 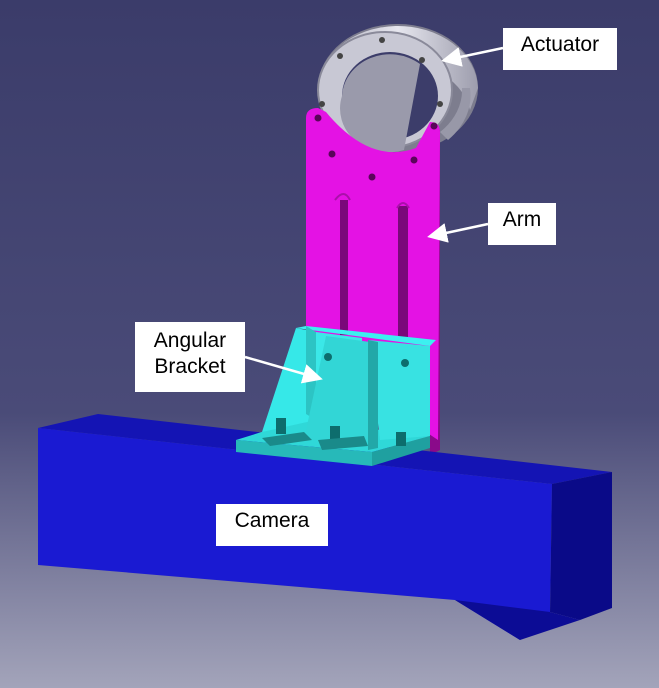 What do you see at coordinates (397, 88) in the screenshot?
I see `actuator-part` at bounding box center [397, 88].